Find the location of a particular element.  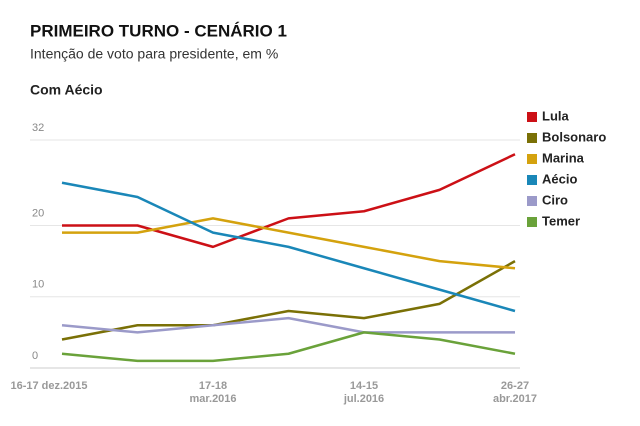

legend-label: Marina is located at coordinates (563, 157).